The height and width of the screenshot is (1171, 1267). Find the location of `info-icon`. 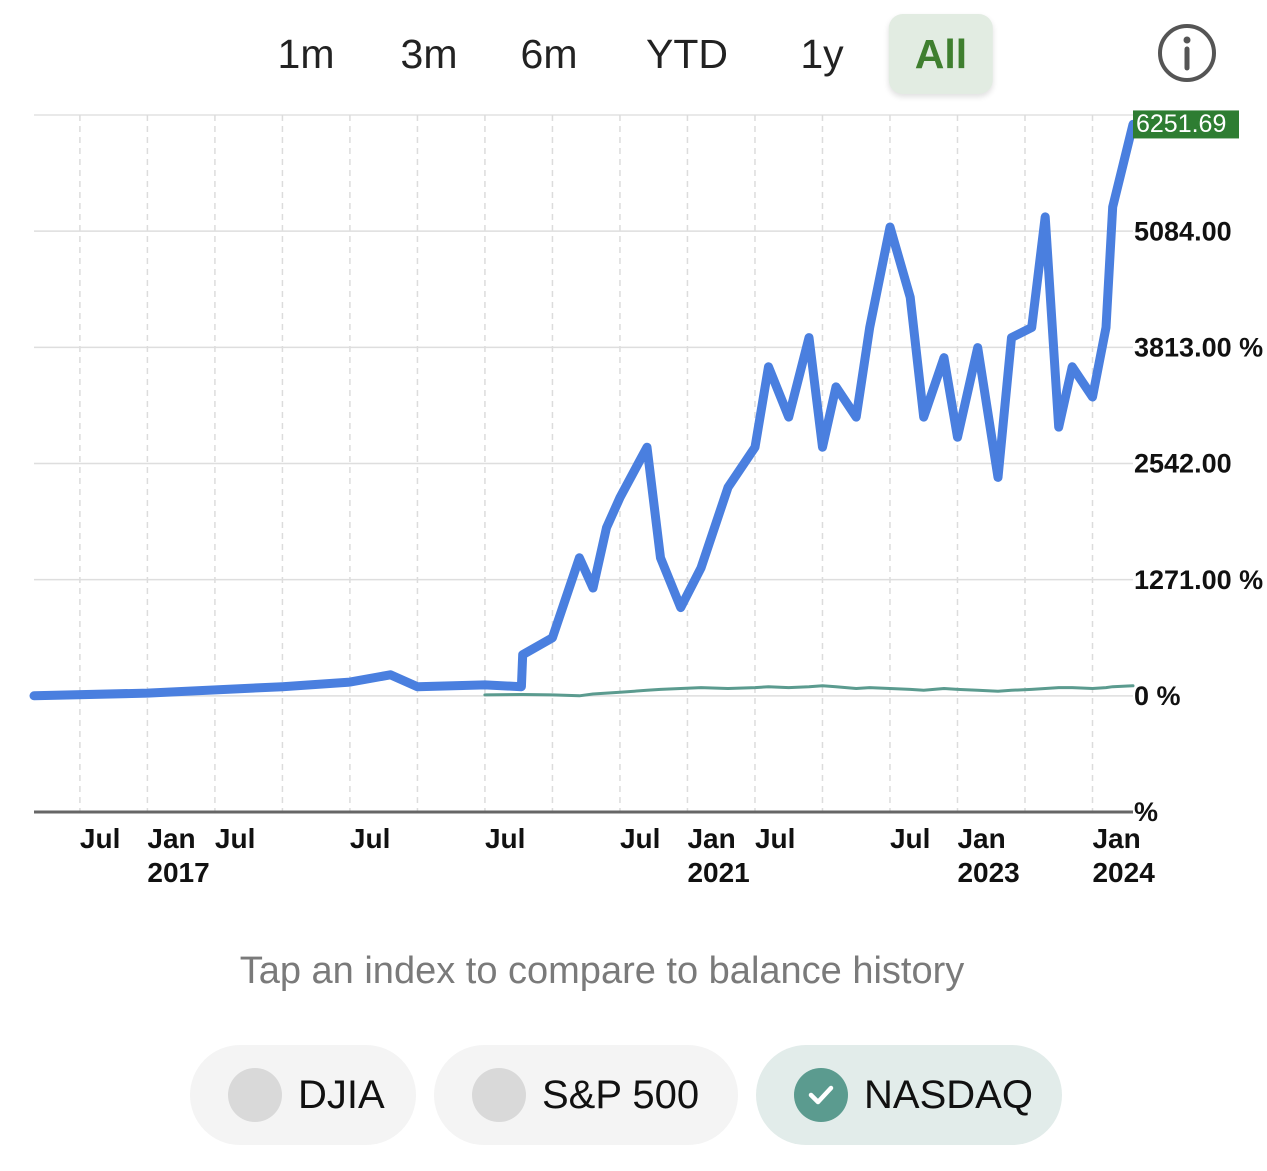

info-icon is located at coordinates (1187, 53).